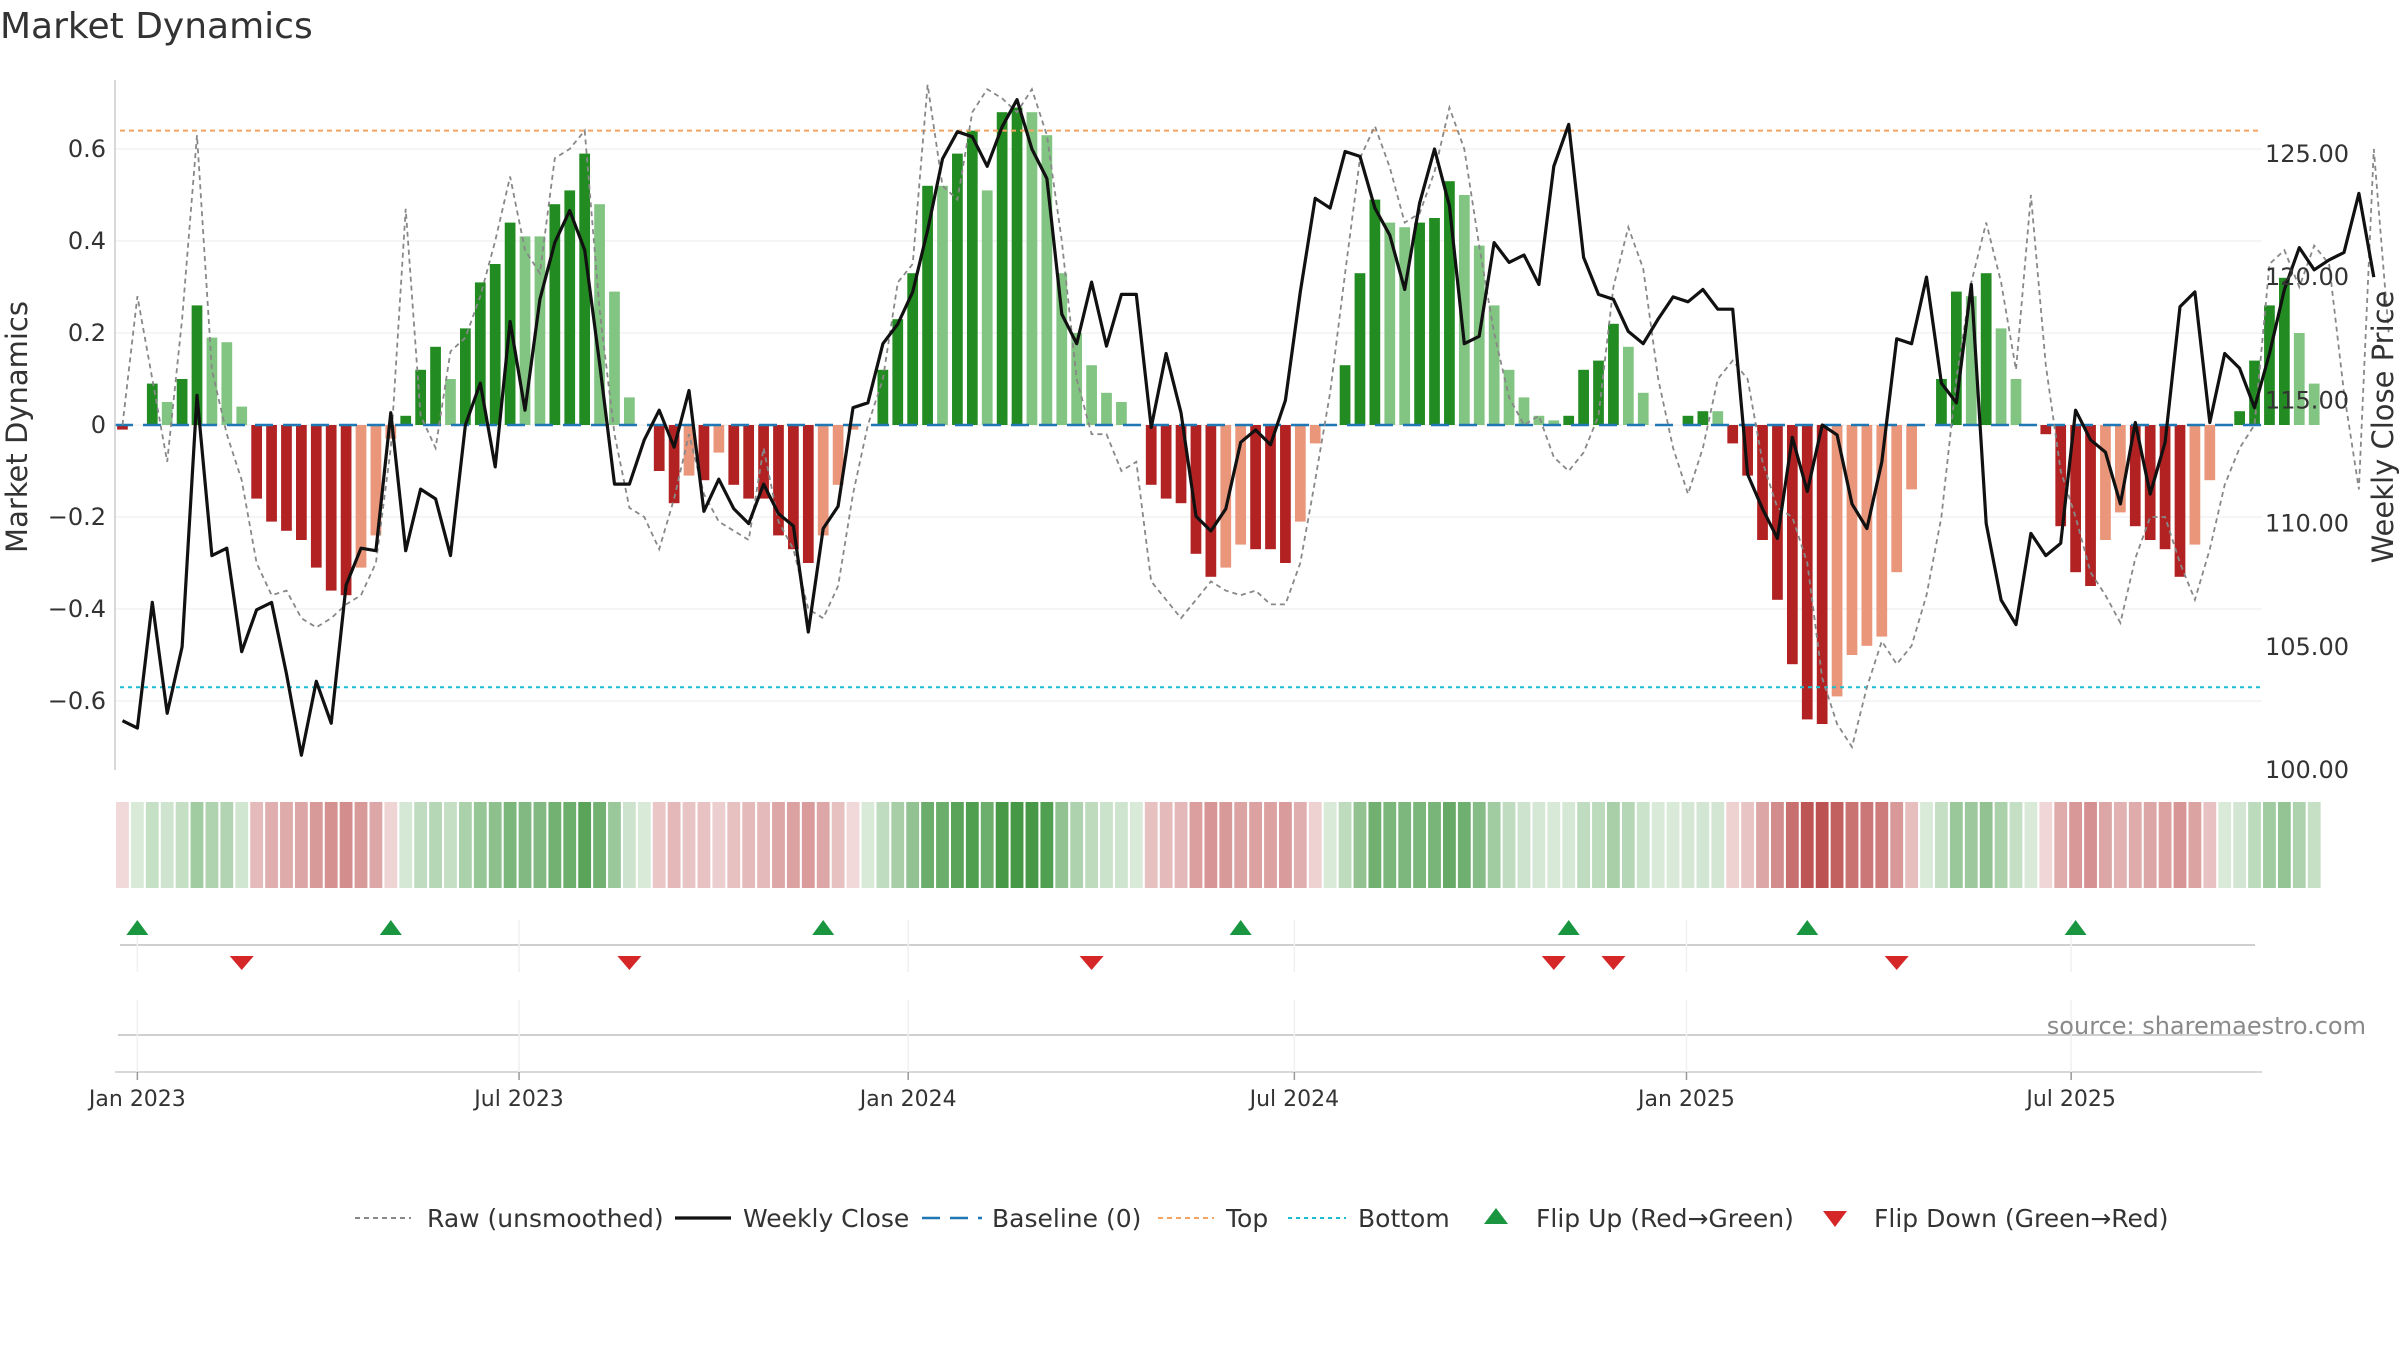 The image size is (2400, 1350). Describe the element at coordinates (1685, 1099) in the screenshot. I see `x-tick-label: Jan 2025` at that location.